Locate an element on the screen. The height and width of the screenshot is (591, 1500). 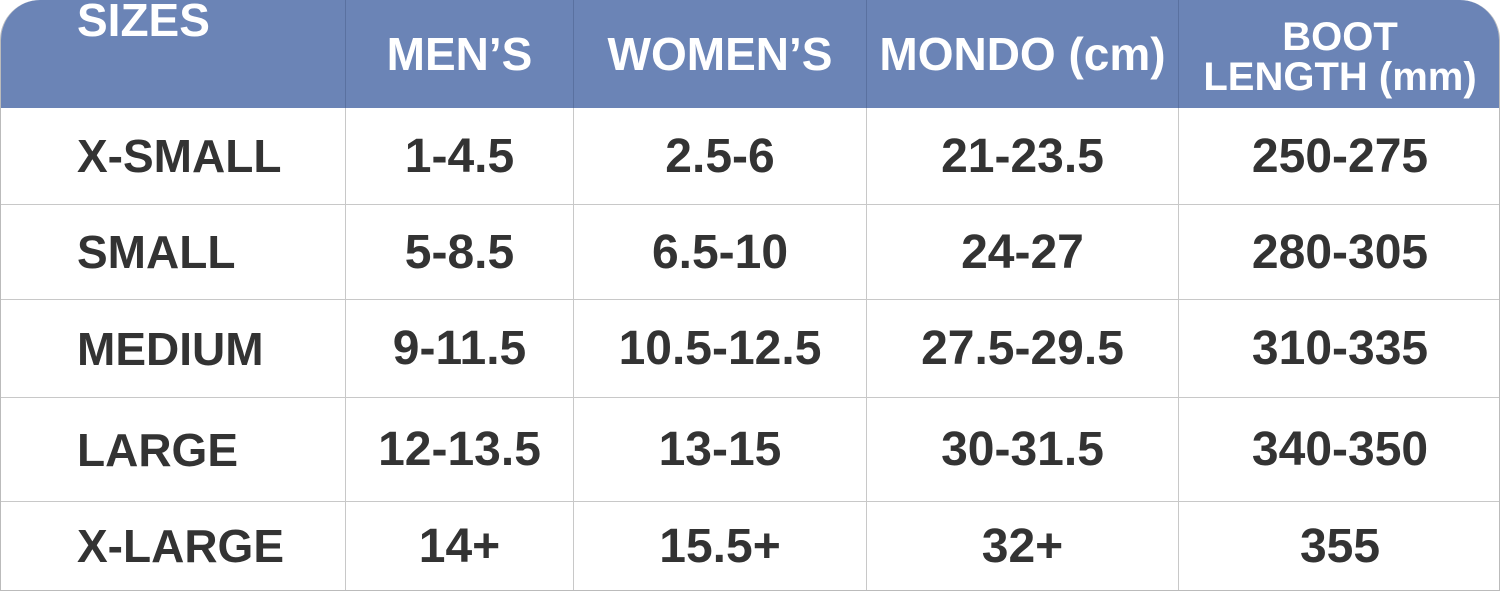
size-label: X-LARGE is located at coordinates (173, 546).